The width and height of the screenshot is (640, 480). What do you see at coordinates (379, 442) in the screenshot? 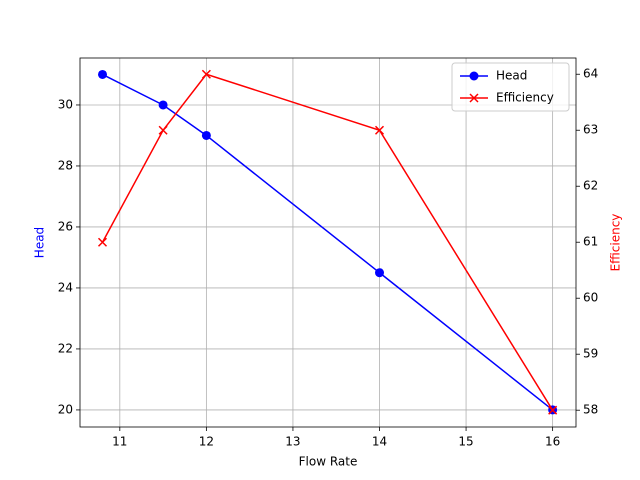
I see `x-tick-label: 14` at bounding box center [379, 442].